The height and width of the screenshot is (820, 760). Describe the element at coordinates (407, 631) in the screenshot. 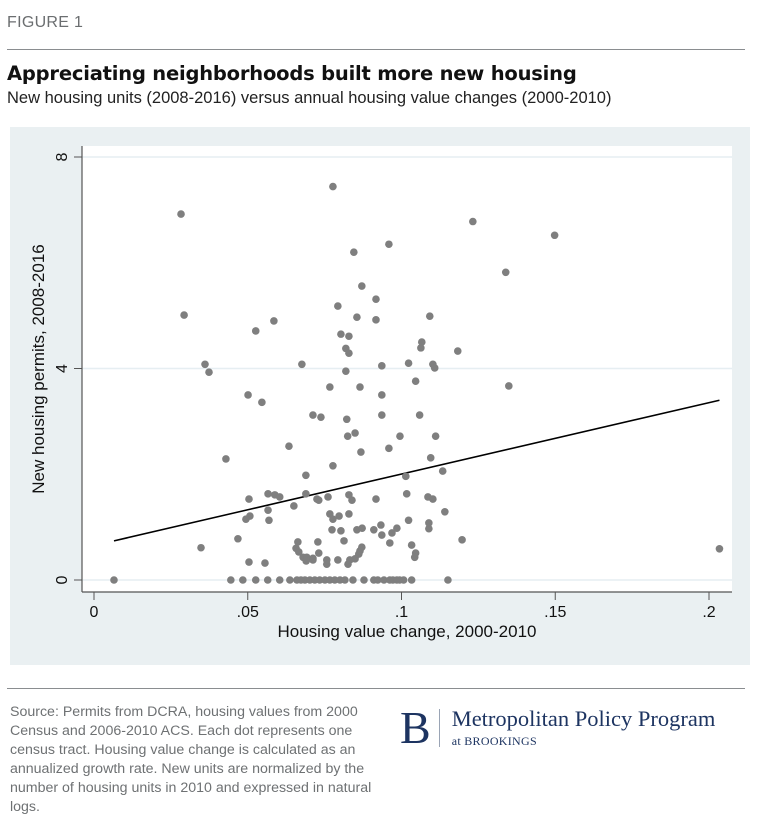

I see `x-axis-label: Housing value change, 2000-2010` at that location.